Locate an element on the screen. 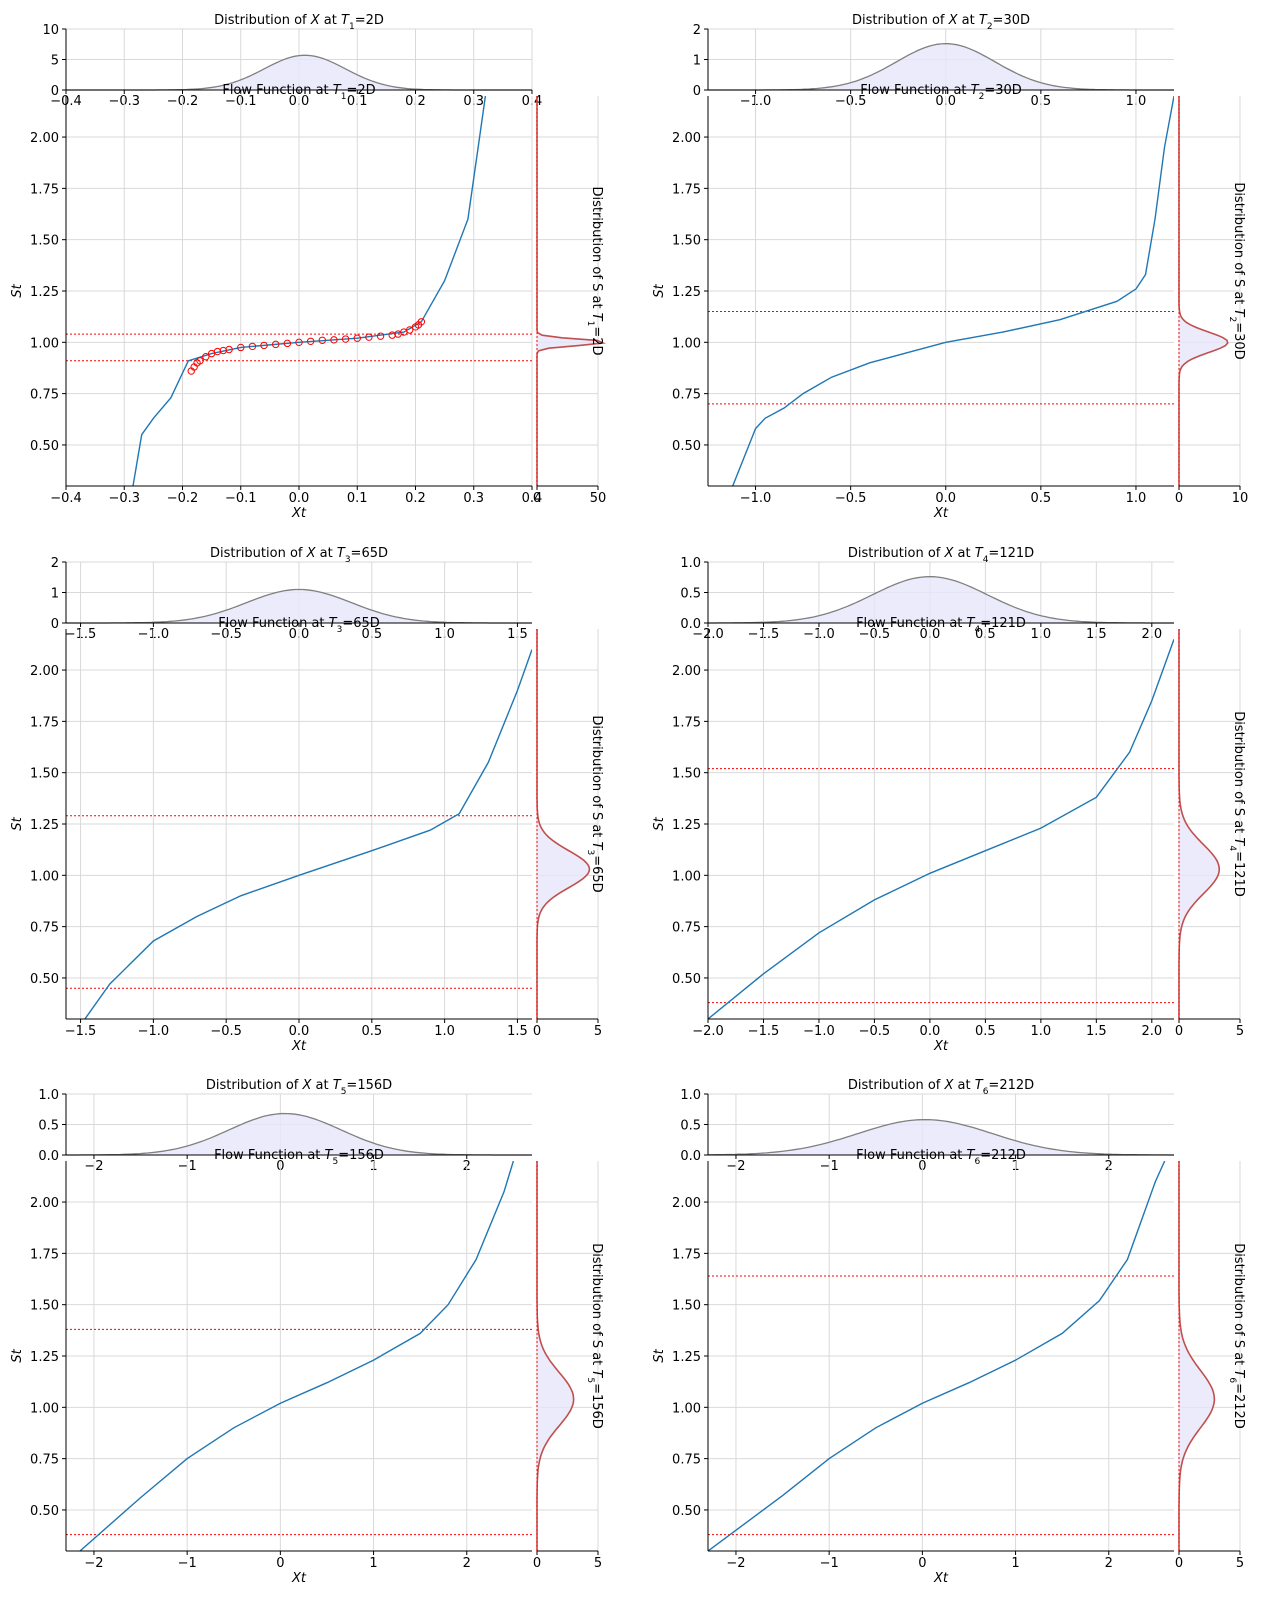 The image size is (1287, 1620). dist-x-title: Distribution of X at T6=212D is located at coordinates (941, 1087).